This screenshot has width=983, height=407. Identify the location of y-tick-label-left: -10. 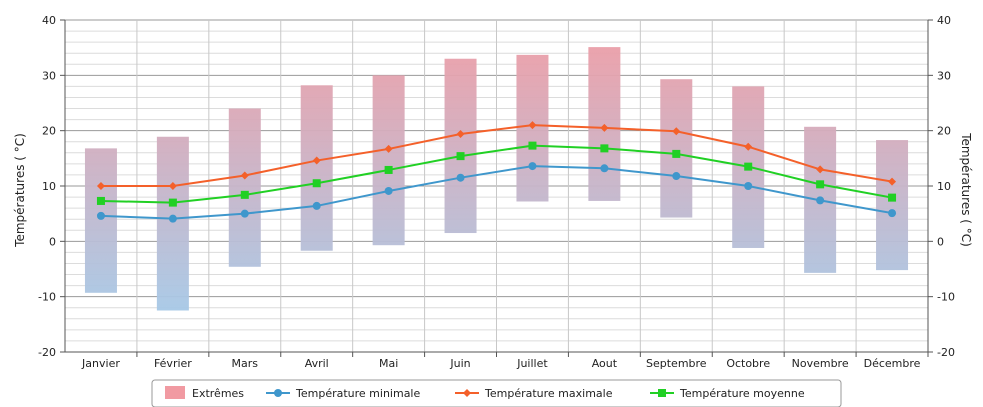
(47, 297).